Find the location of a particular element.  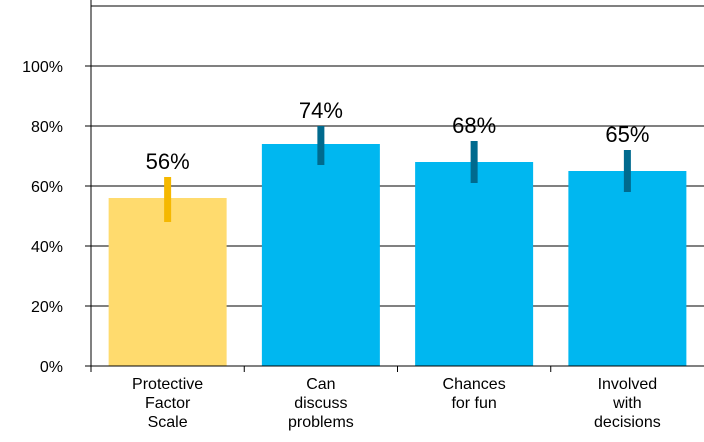

y-tick-label: 20% is located at coordinates (47, 307).